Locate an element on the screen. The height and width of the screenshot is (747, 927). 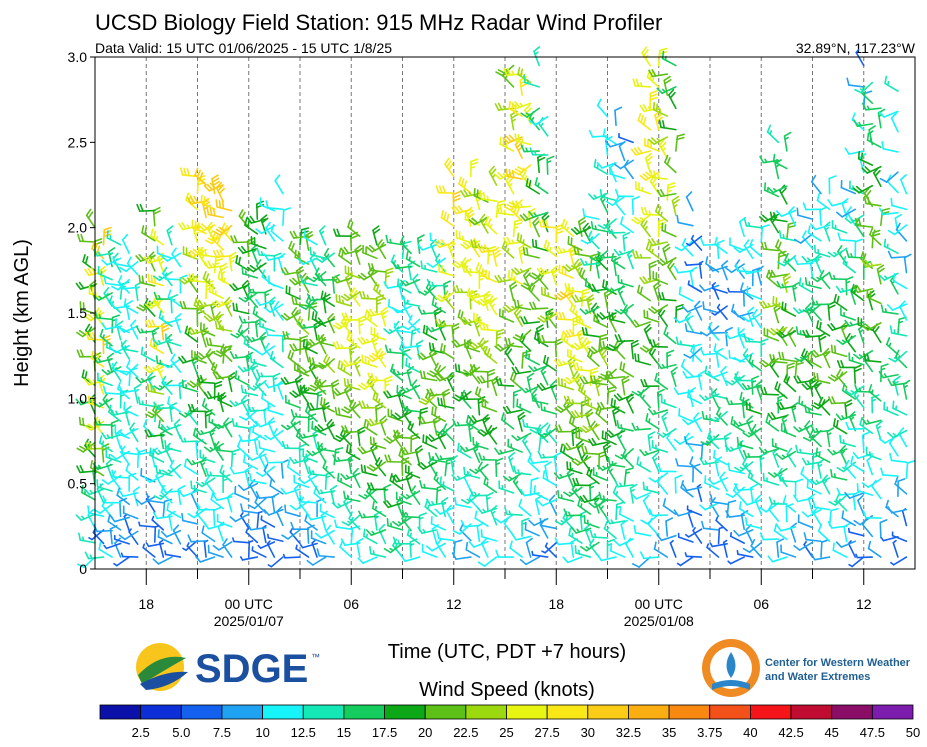
colorbar-label: 22.5 is located at coordinates (465, 732).